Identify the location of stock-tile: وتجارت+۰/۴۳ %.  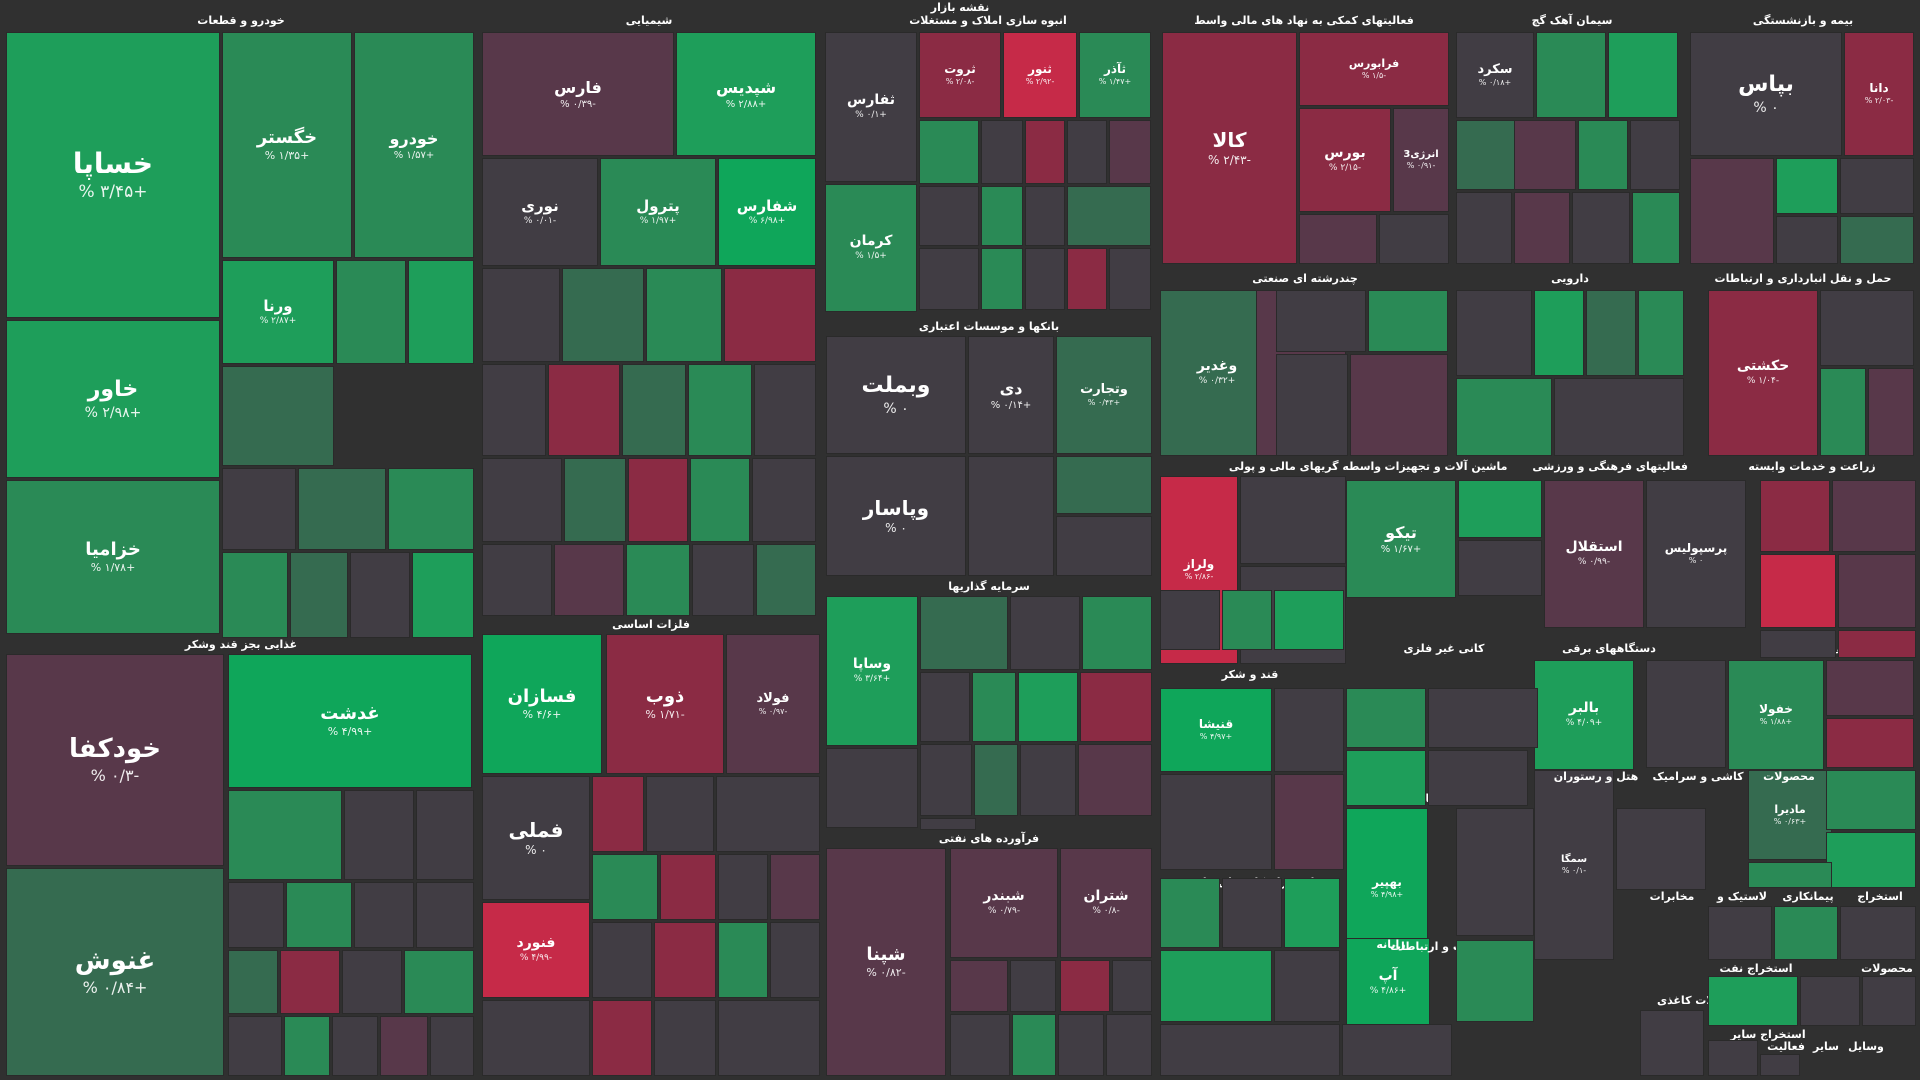
(1104, 395).